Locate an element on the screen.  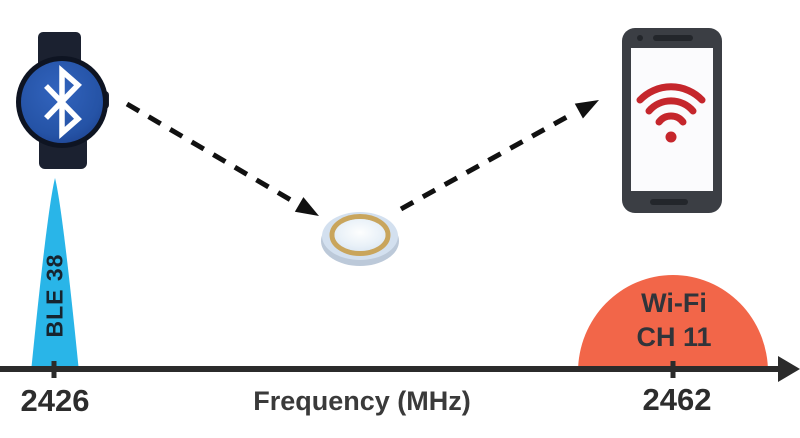
smartphone is located at coordinates (672, 120).